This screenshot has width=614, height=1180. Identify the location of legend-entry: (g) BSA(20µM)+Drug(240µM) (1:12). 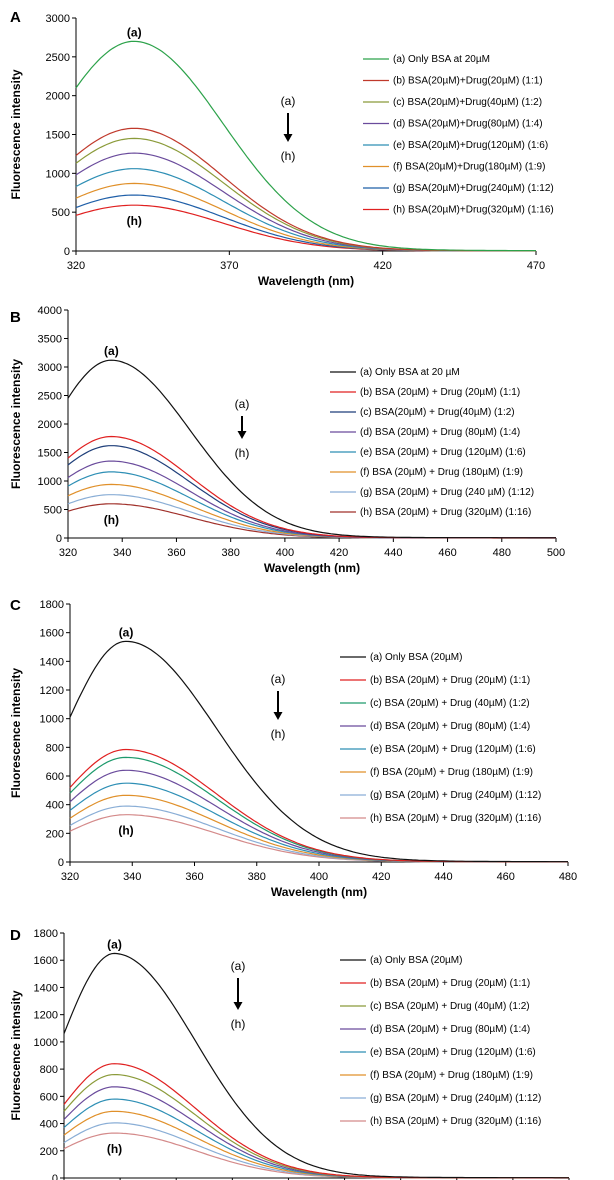
(473, 188).